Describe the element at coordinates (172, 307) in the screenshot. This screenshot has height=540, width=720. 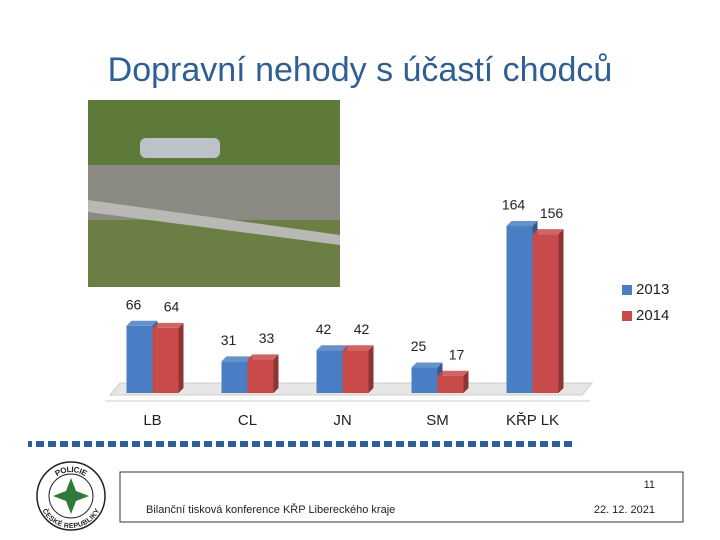
I see `data-label: 64` at that location.